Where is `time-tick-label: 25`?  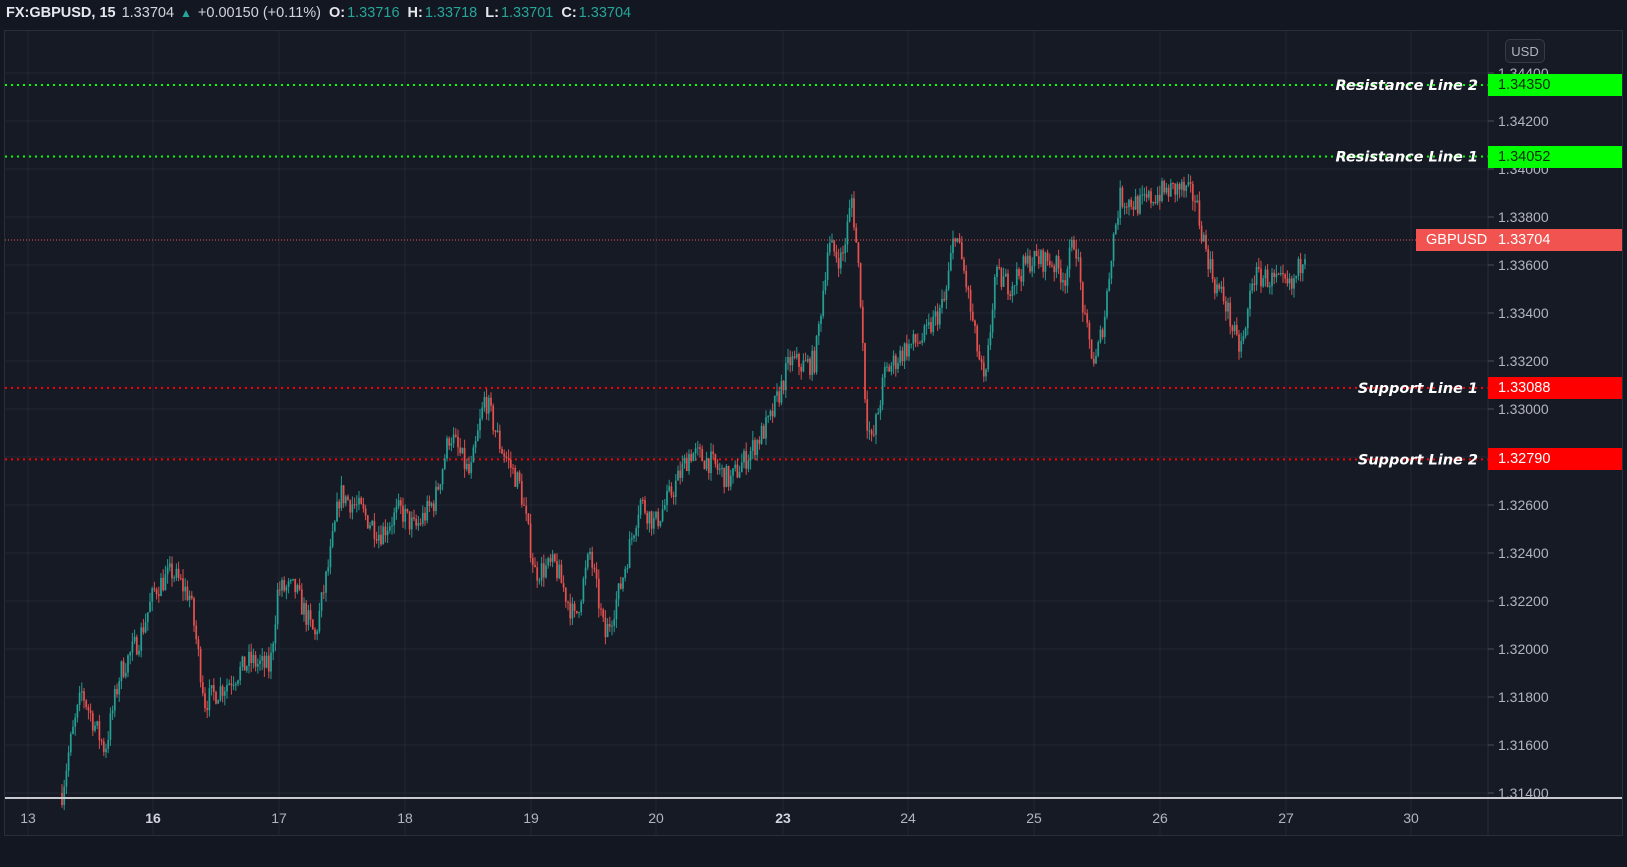 time-tick-label: 25 is located at coordinates (1034, 818).